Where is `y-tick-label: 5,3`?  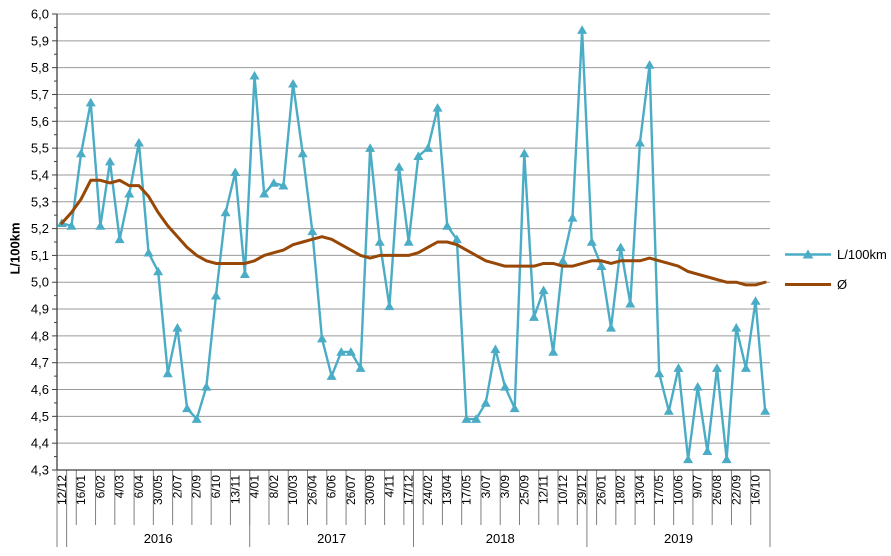 y-tick-label: 5,3 is located at coordinates (40, 201).